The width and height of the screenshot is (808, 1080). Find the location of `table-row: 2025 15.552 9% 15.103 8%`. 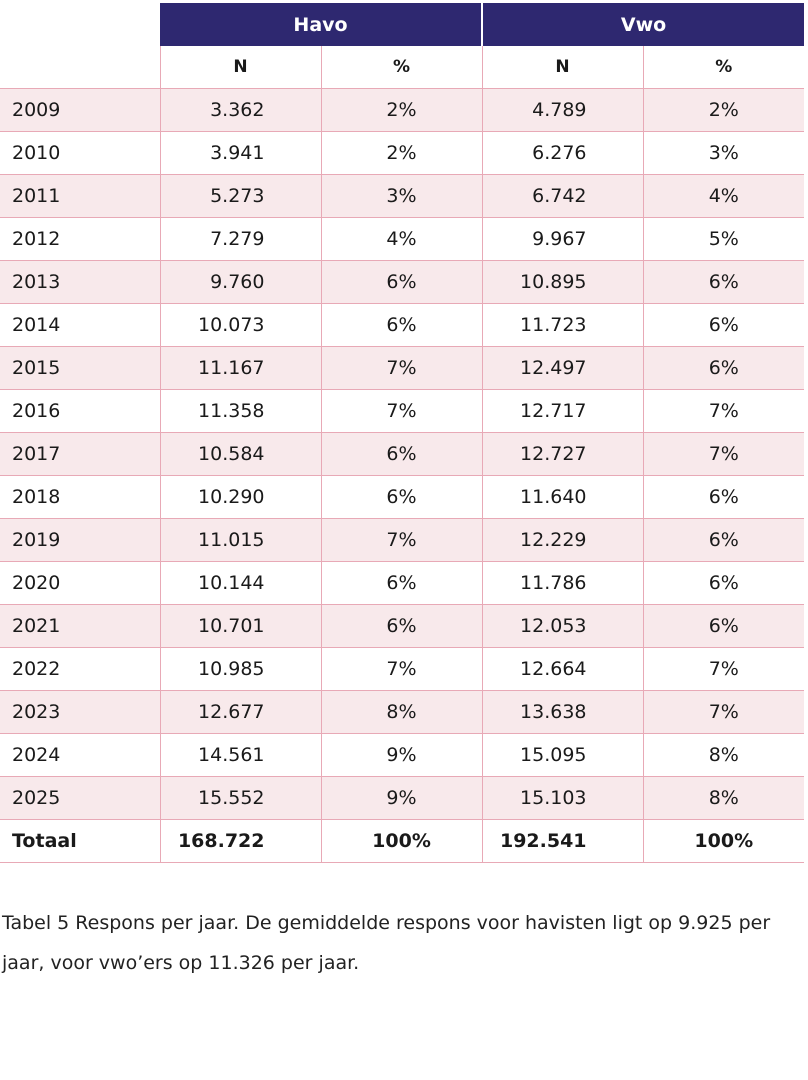

table-row: 2025 15.552 9% 15.103 8% is located at coordinates (402, 798).